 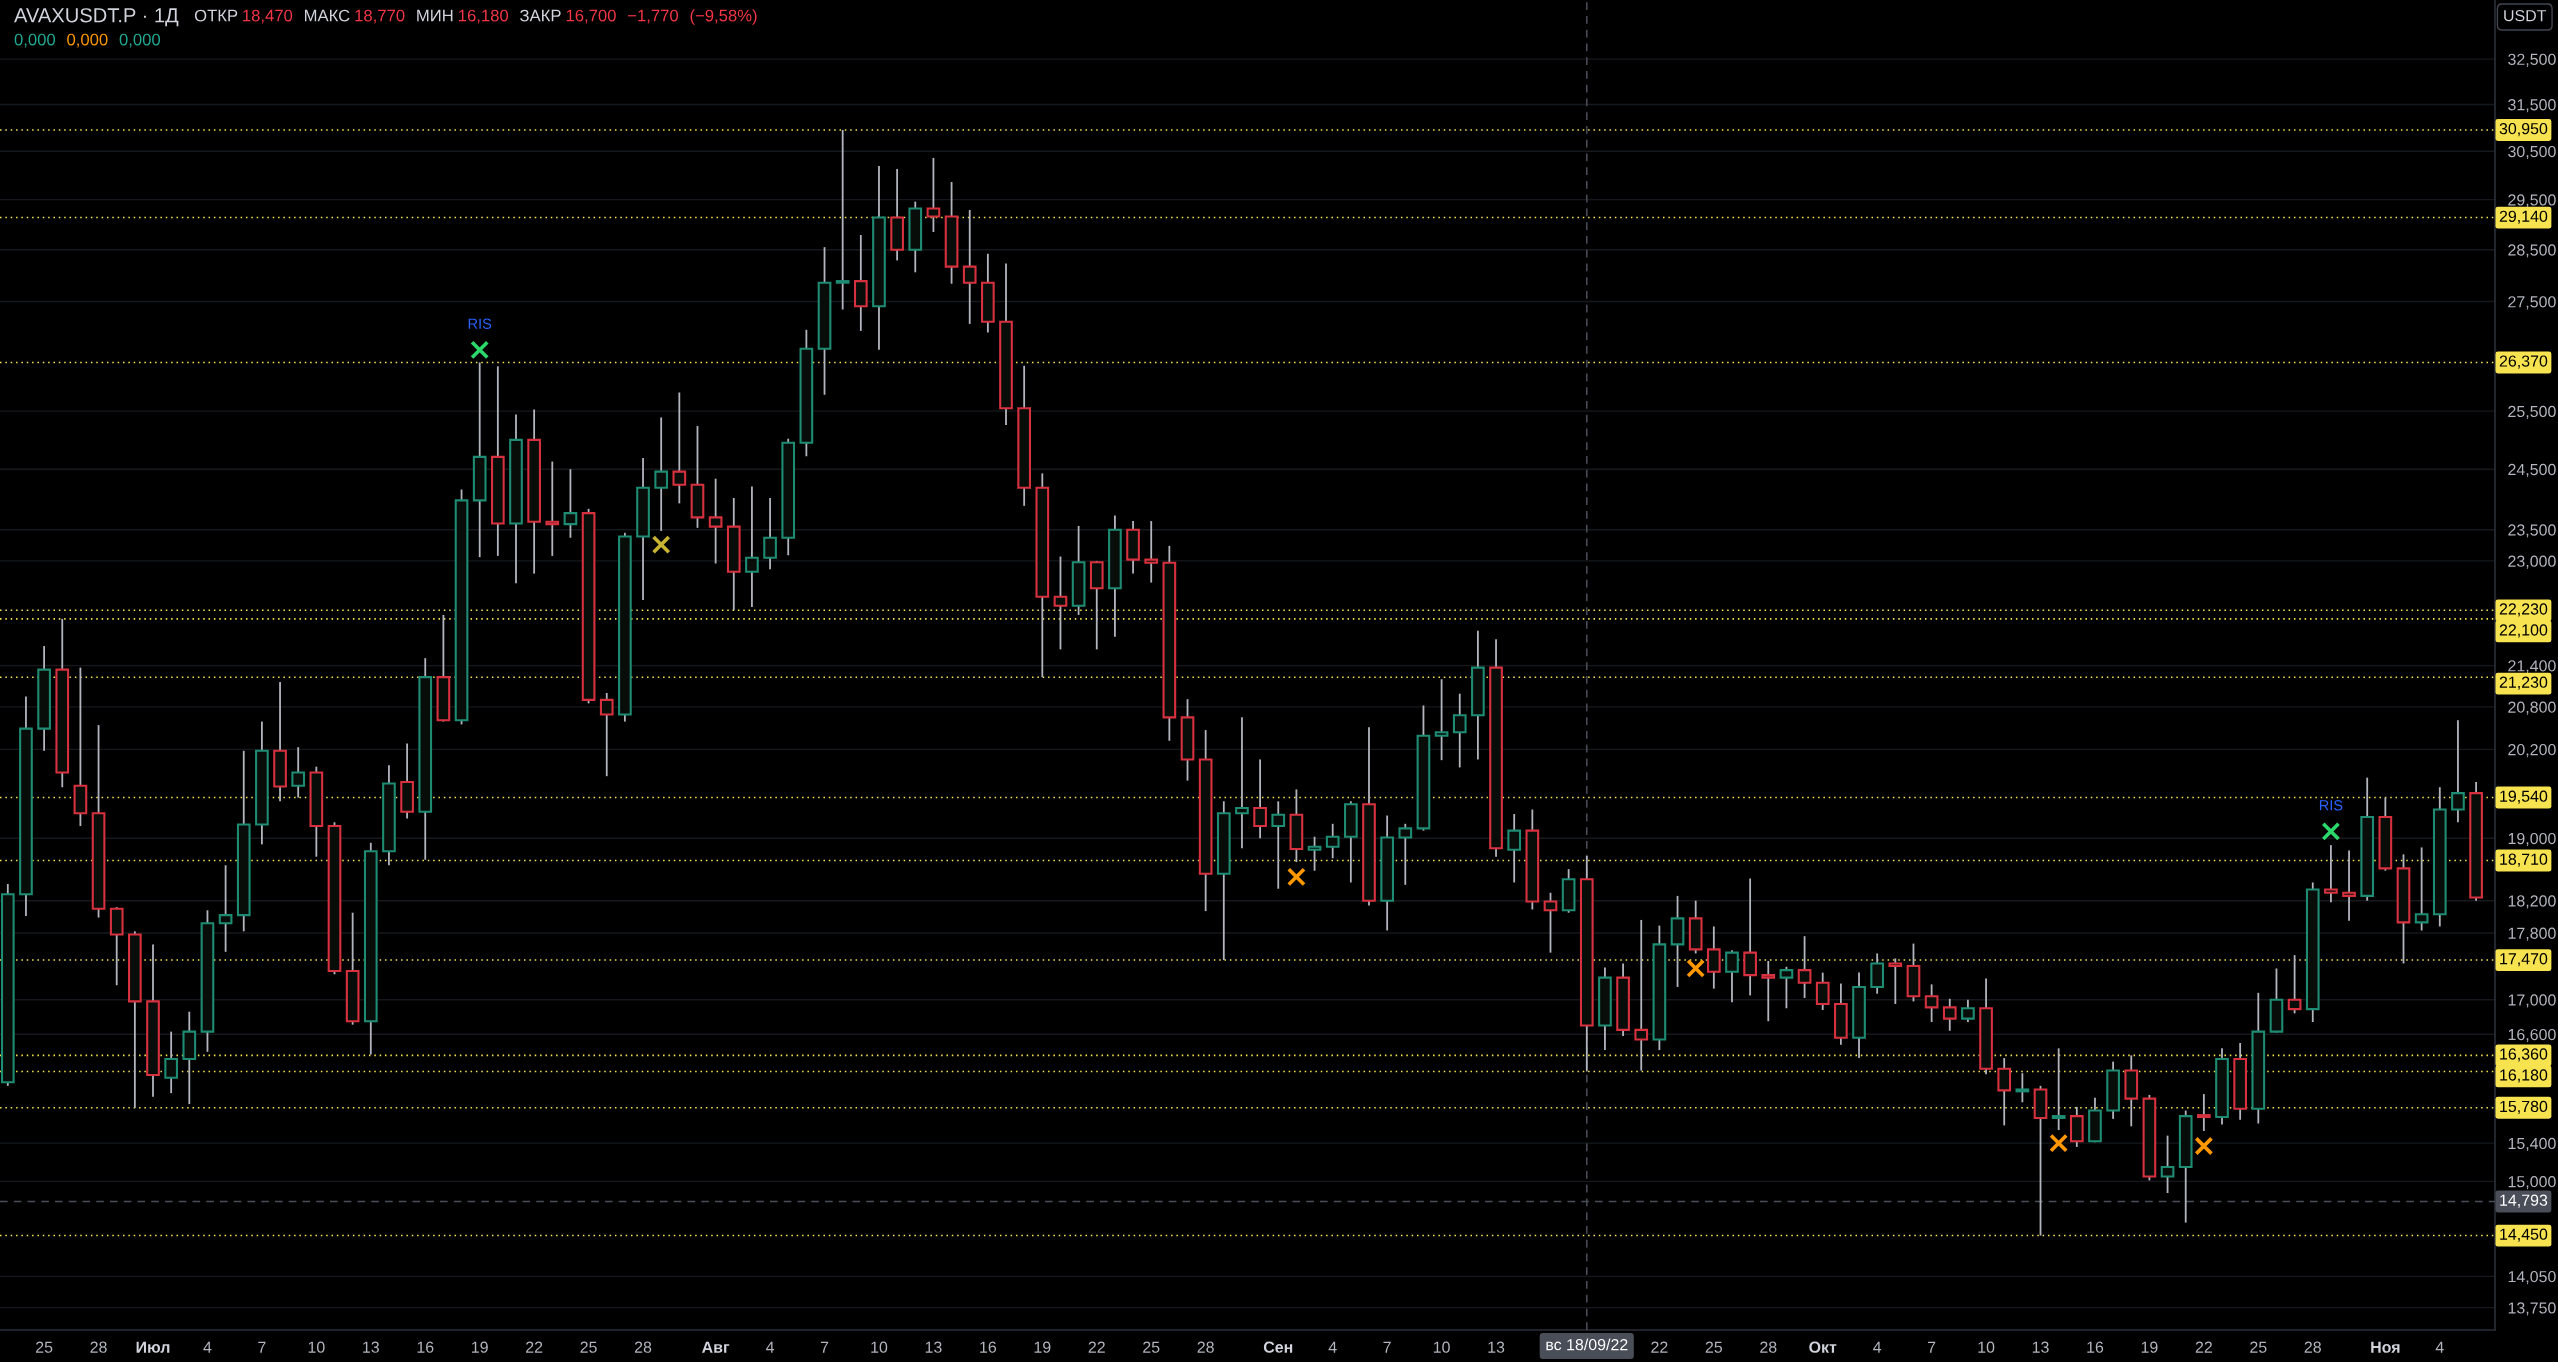 What do you see at coordinates (2532, 303) in the screenshot?
I see `y-tick-label: 27,500` at bounding box center [2532, 303].